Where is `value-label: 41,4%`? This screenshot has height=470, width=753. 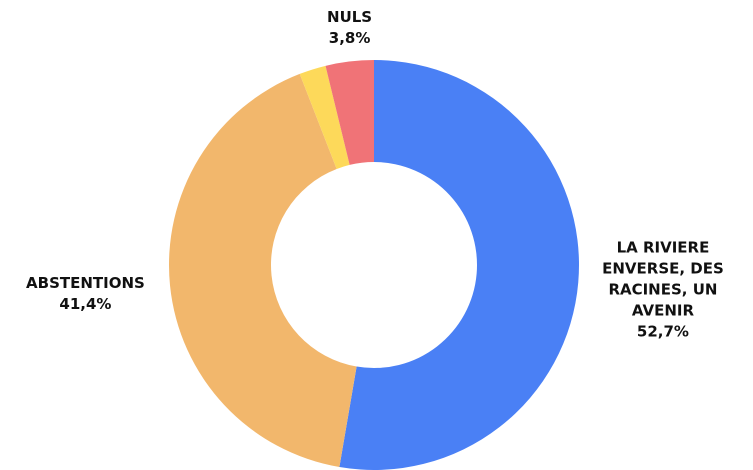 value-label: 41,4% is located at coordinates (85, 304).